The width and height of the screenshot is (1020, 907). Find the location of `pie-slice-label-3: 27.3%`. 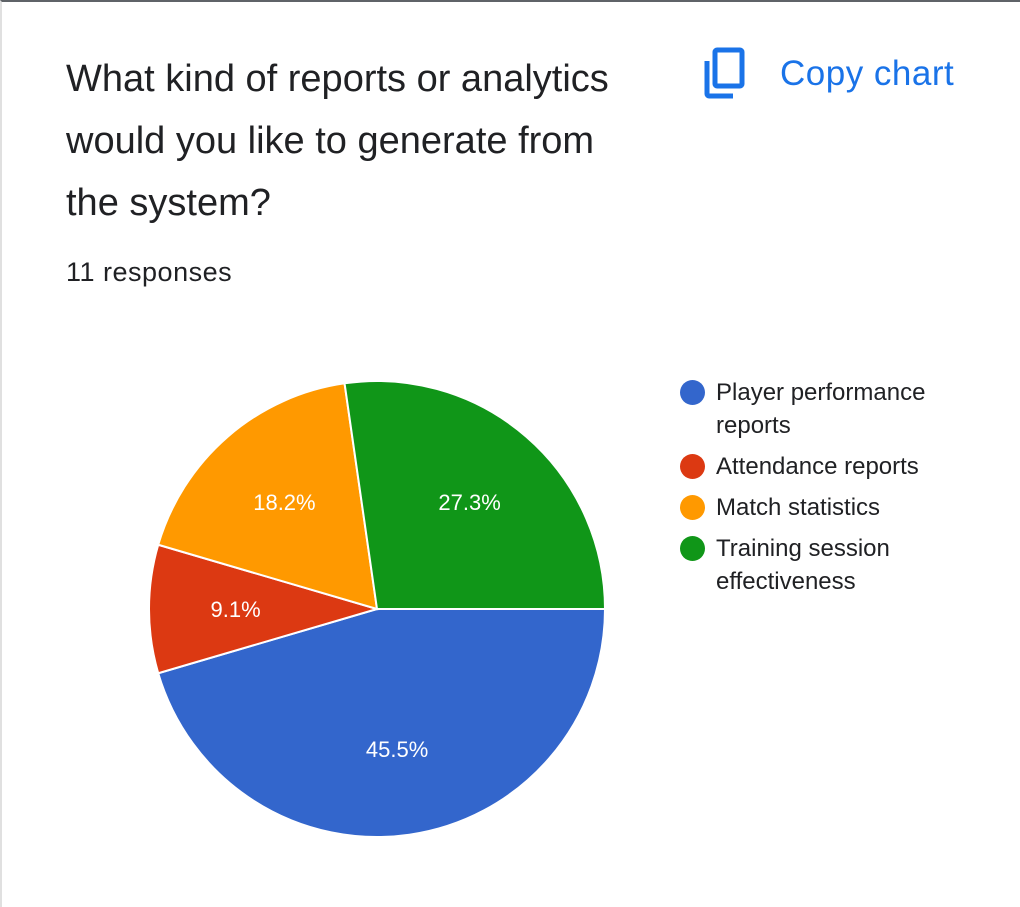

pie-slice-label-3: 27.3% is located at coordinates (469, 502).